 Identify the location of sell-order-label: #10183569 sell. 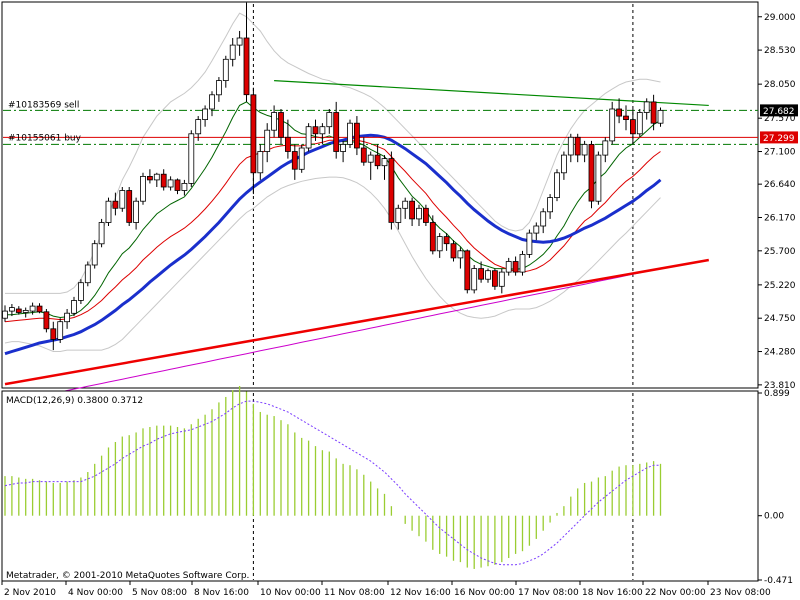
(43, 105).